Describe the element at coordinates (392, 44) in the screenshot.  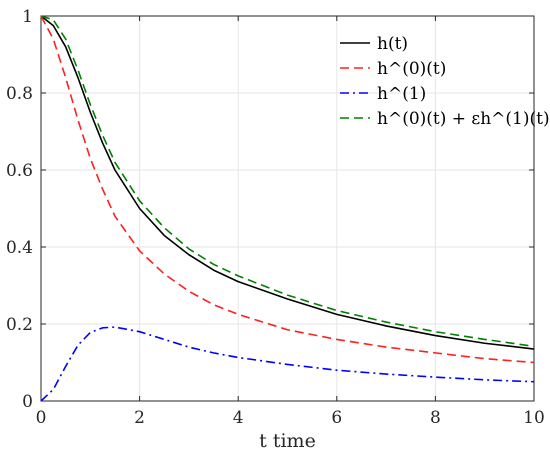
I see `legend-label-1: h(t)` at that location.